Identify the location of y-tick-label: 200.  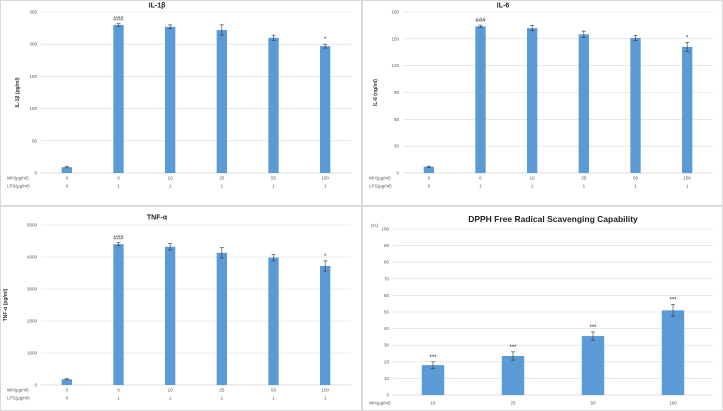
(33, 44).